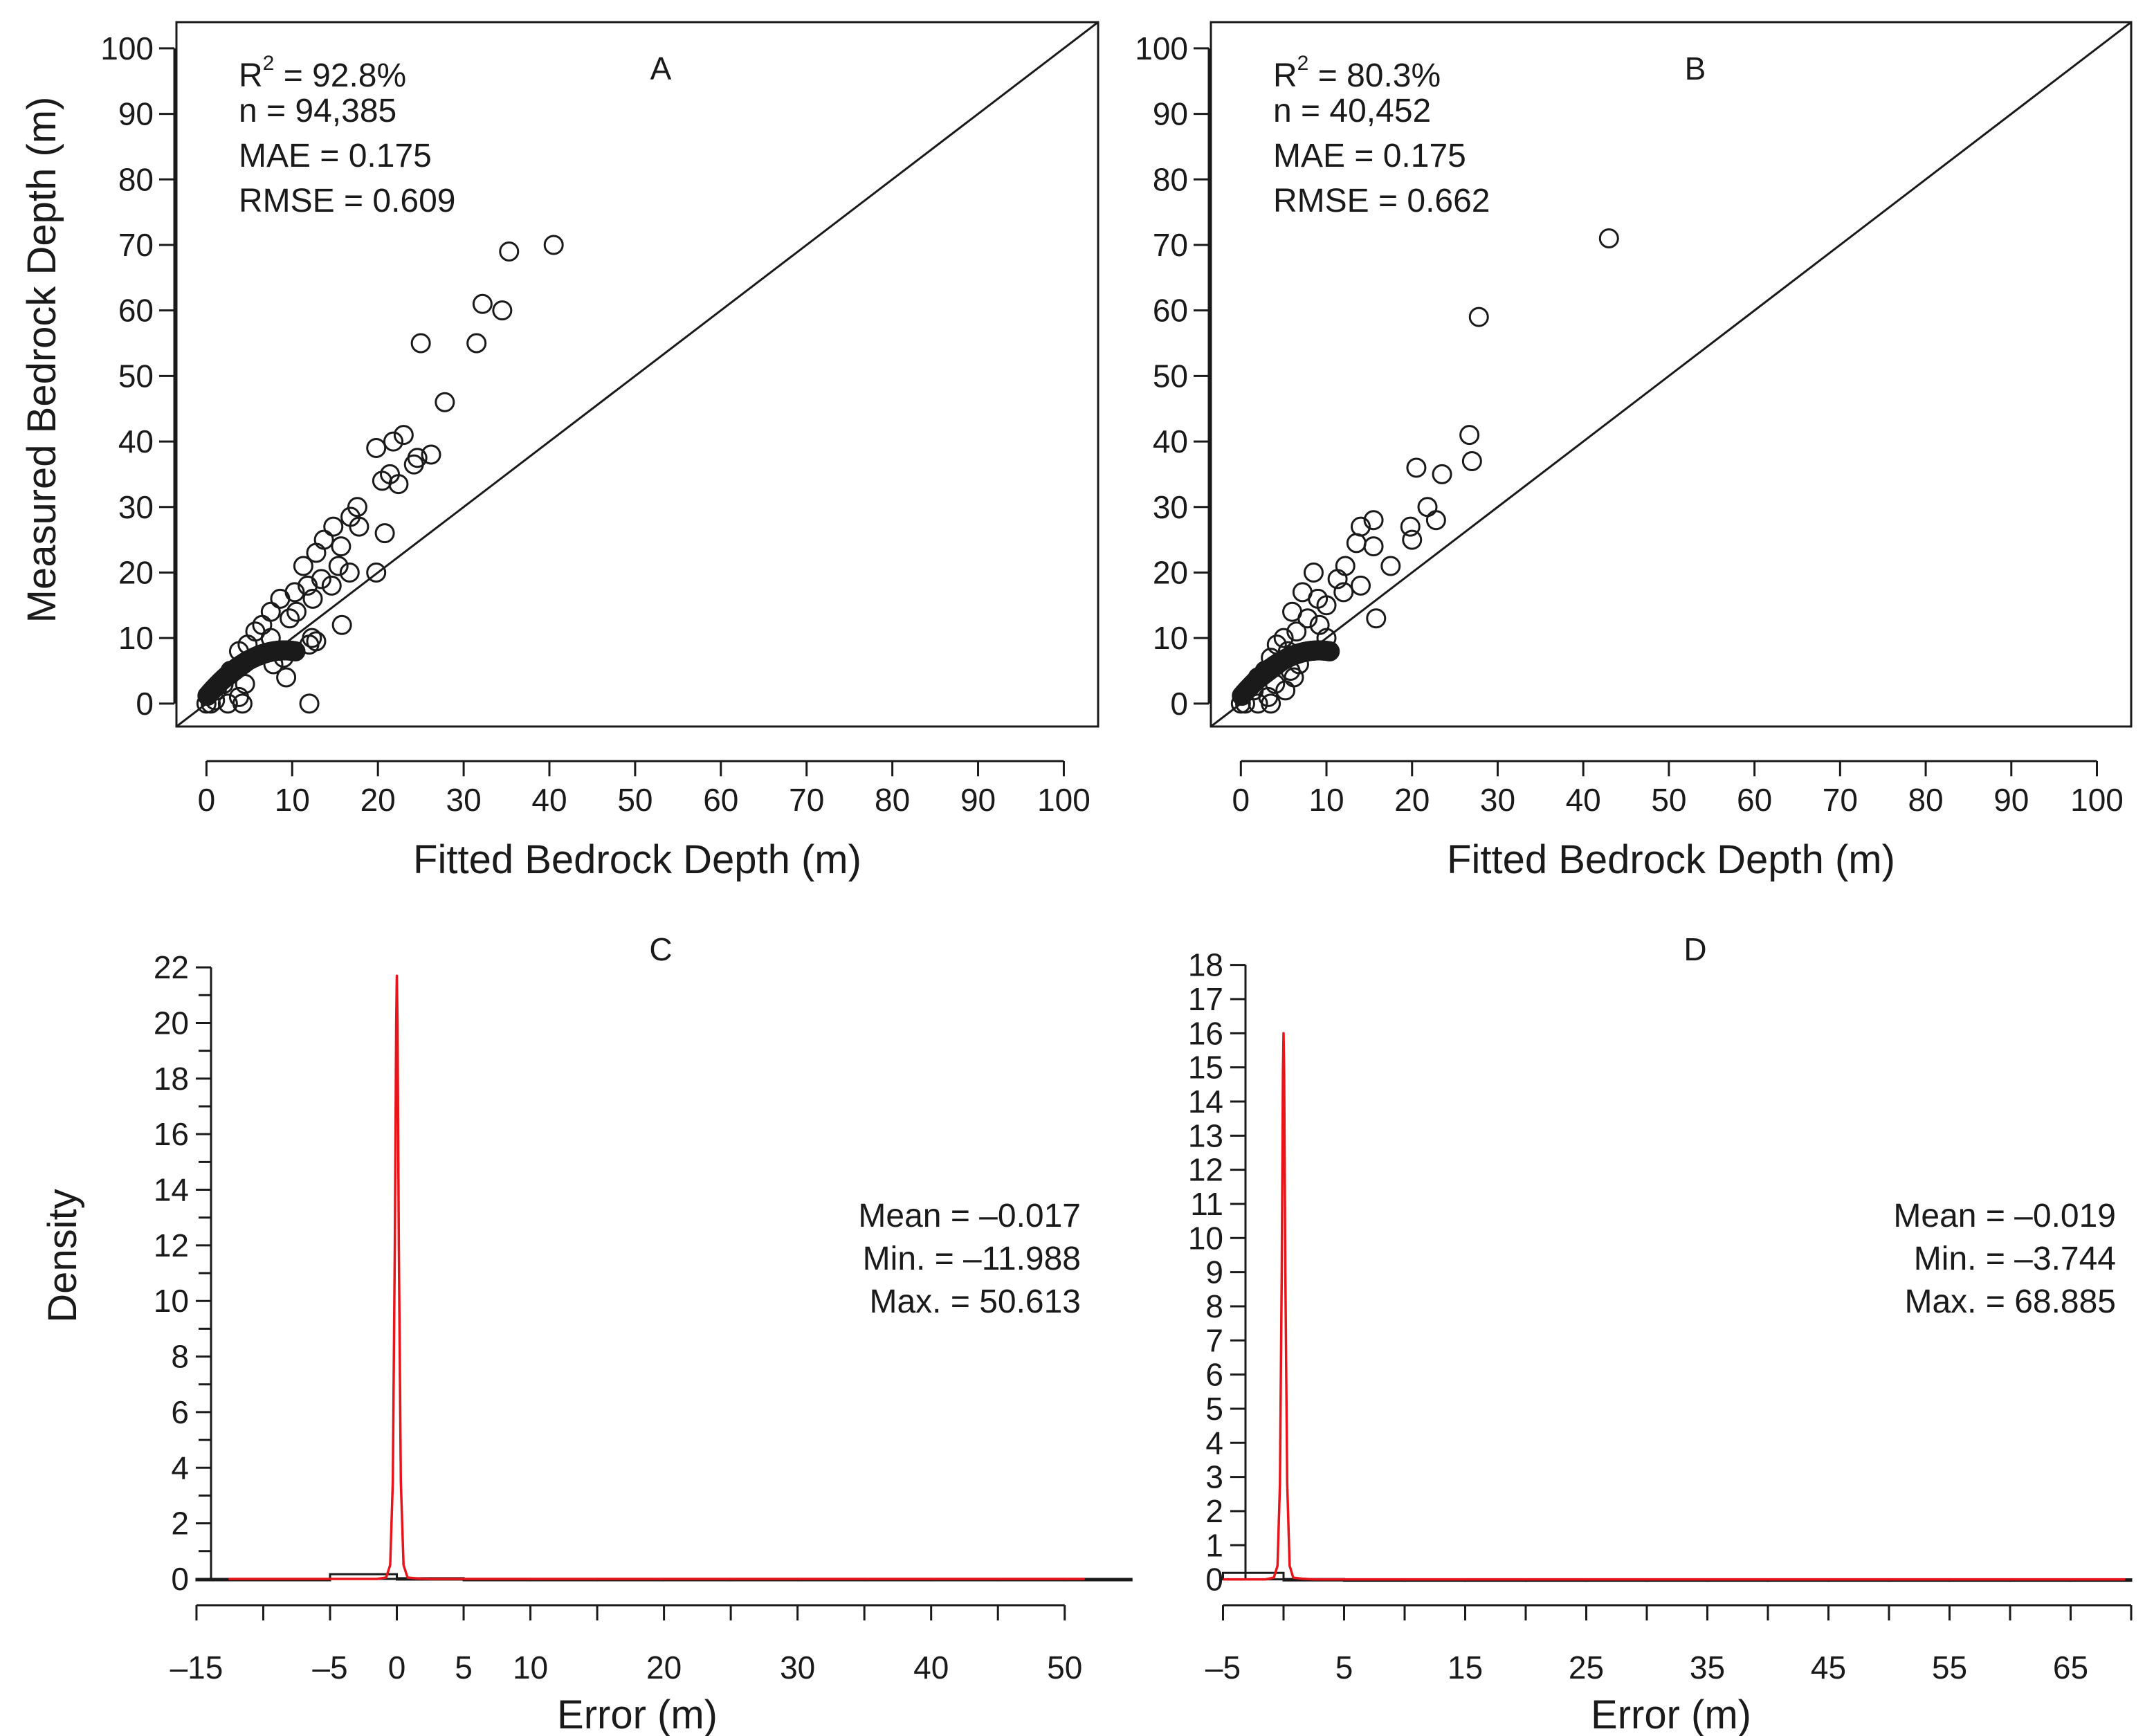 This screenshot has height=1736, width=2154. I want to click on panel-b-x-tick-label: 10, so click(1326, 800).